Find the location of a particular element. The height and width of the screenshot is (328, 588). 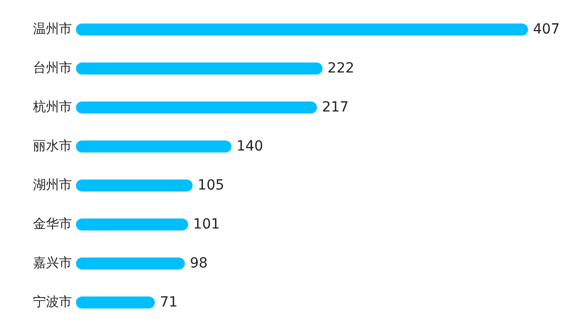

data-label: 71 is located at coordinates (169, 302).